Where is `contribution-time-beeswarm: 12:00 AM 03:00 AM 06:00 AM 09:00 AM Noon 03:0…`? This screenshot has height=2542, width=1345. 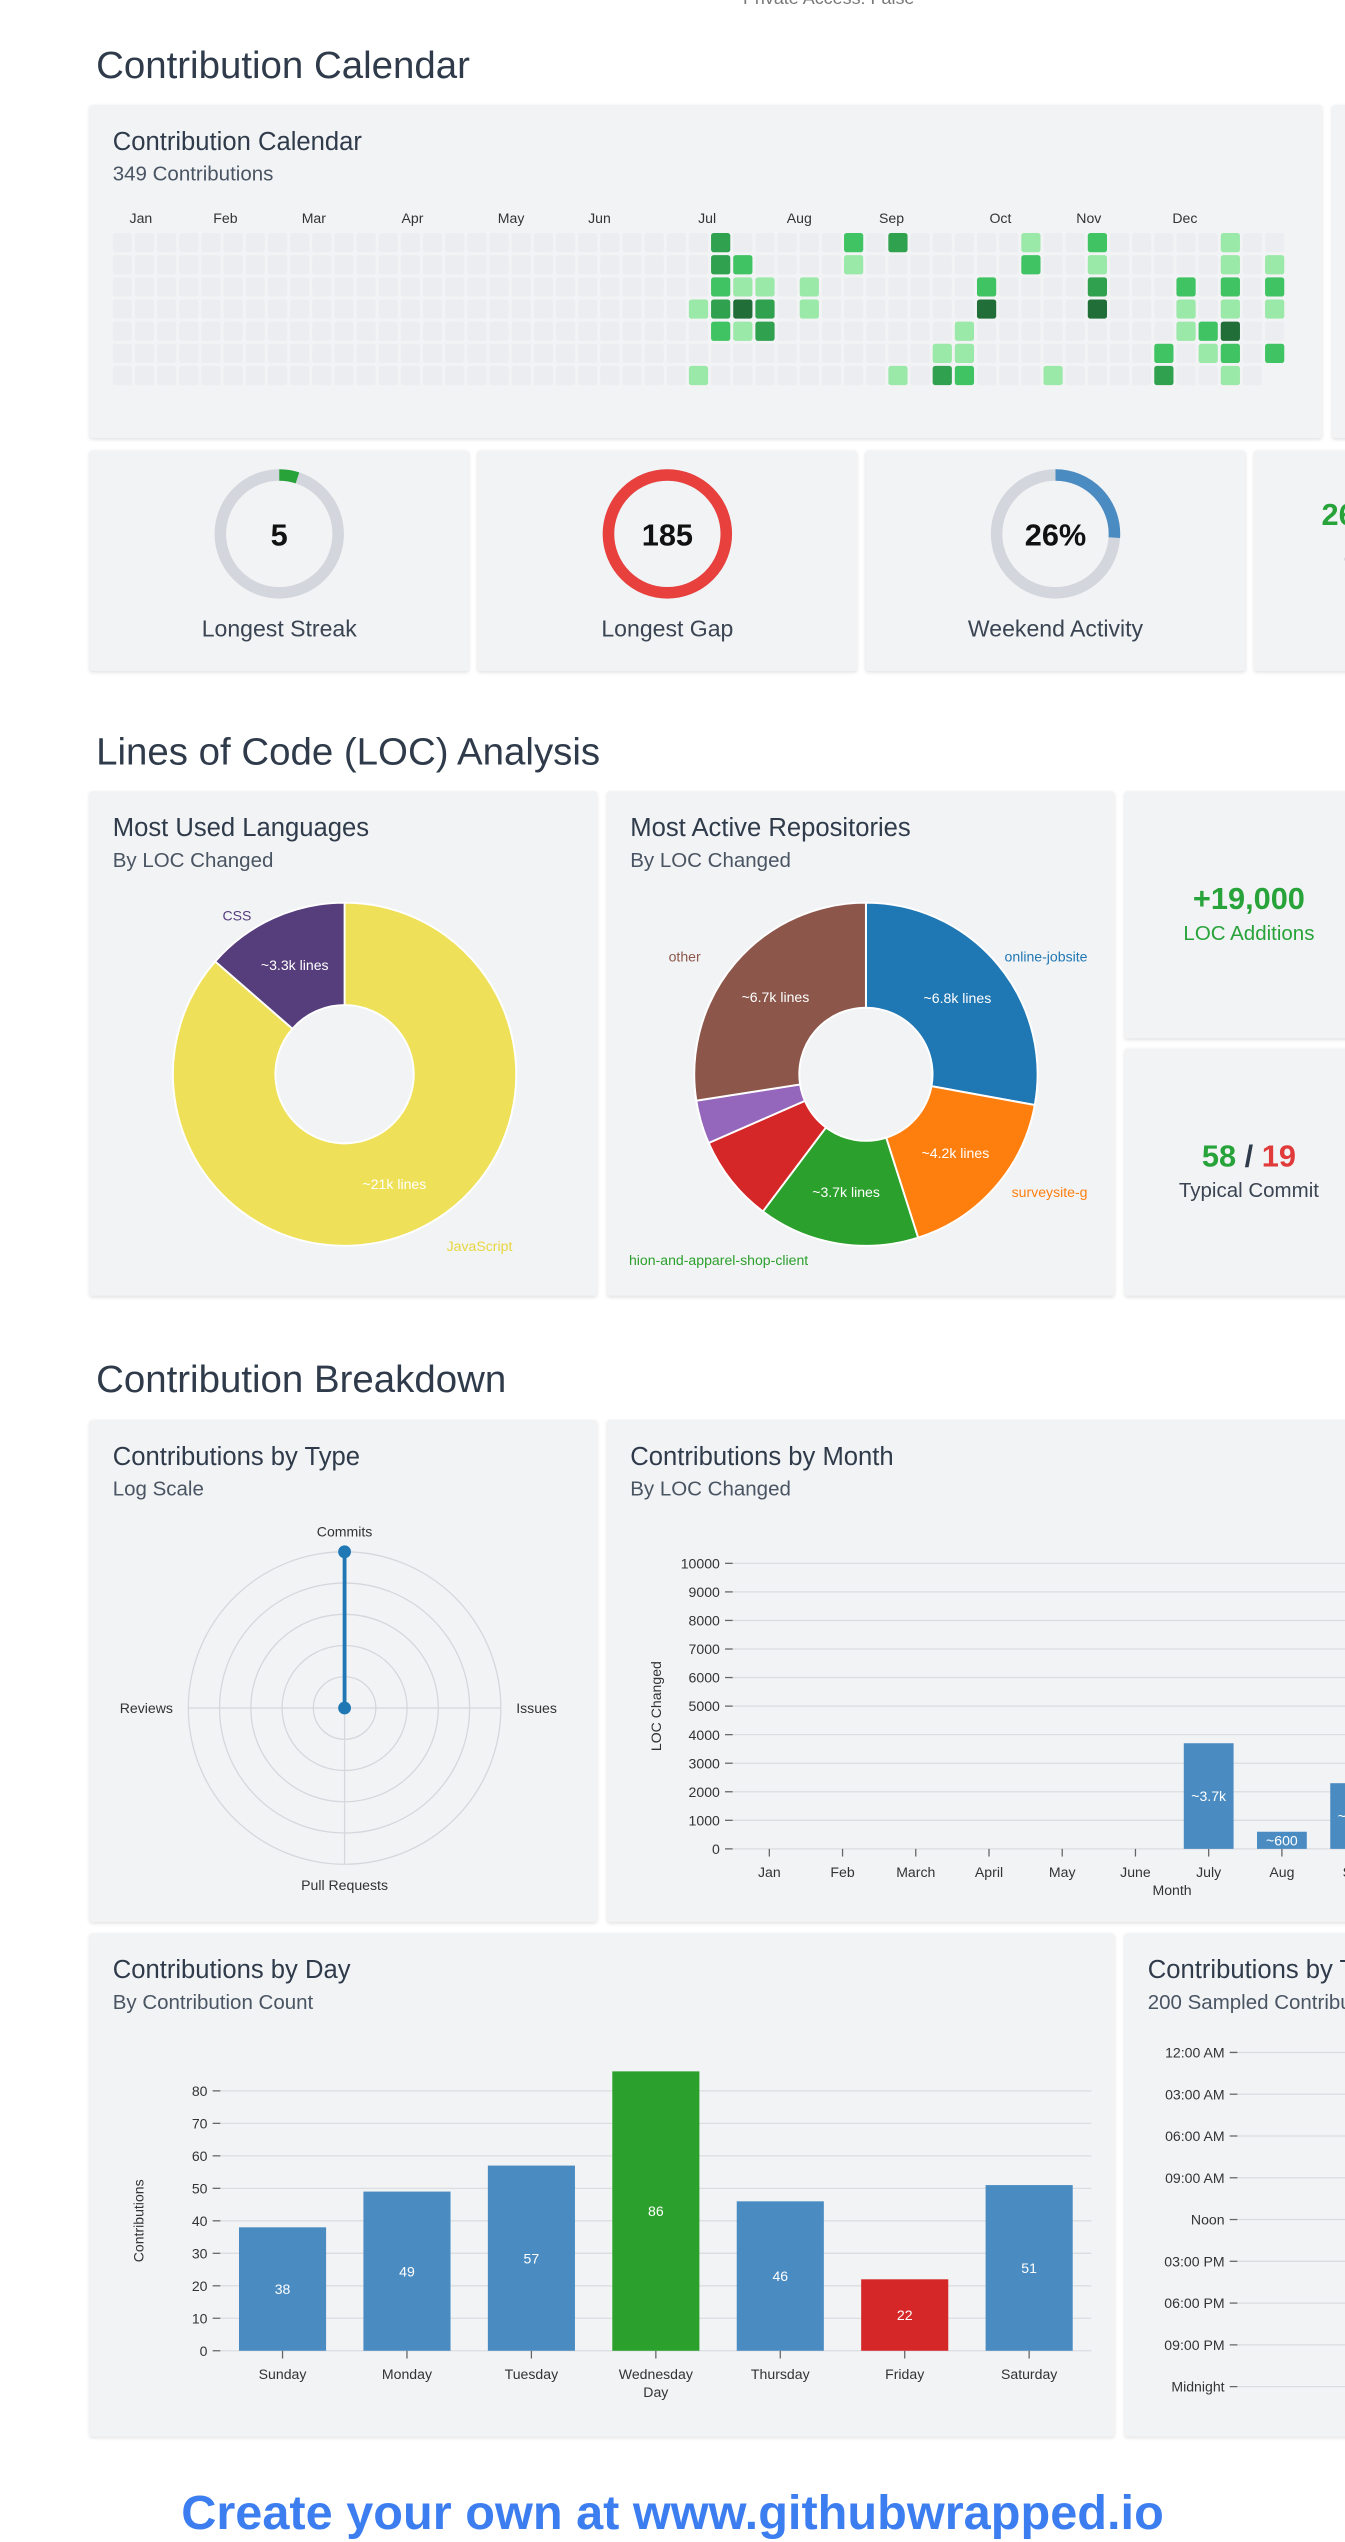
contribution-time-beeswarm: 12:00 AM 03:00 AM 06:00 AM 09:00 AM Noon 03:0… is located at coordinates (1254, 2220).